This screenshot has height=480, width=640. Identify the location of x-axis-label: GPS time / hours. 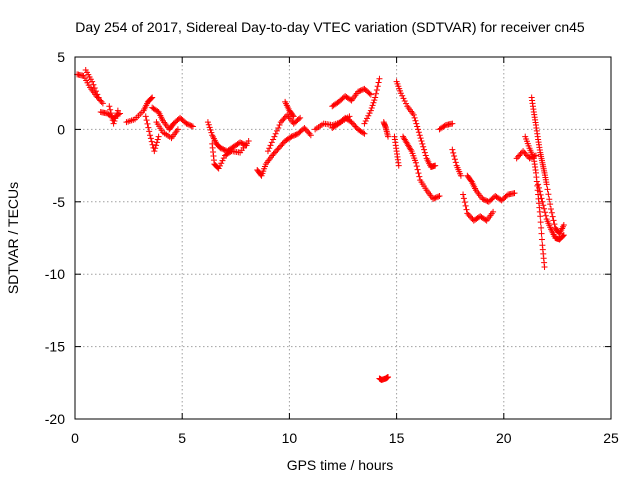
(340, 465).